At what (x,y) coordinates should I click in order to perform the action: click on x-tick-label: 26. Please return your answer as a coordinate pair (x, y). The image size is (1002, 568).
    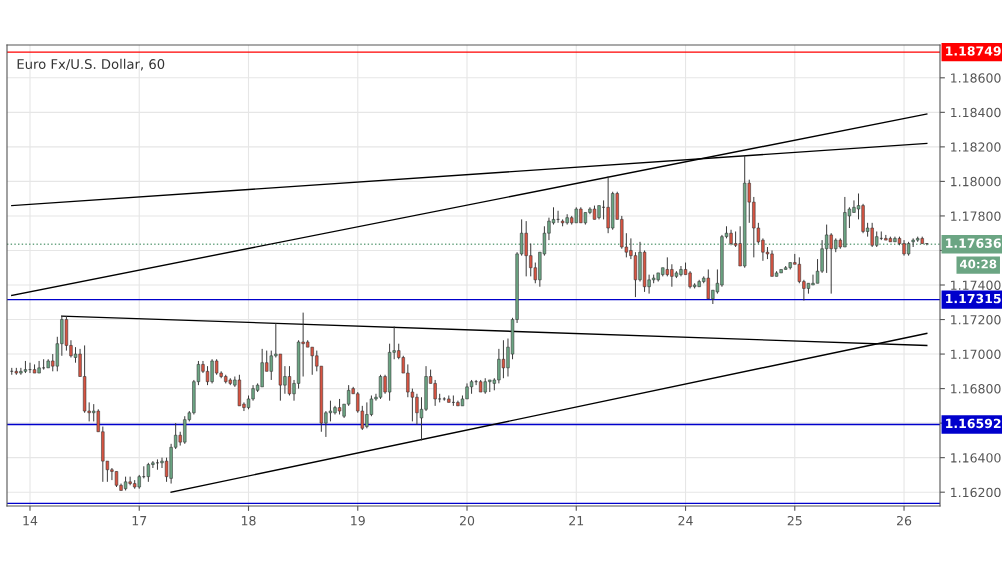
    Looking at the image, I should click on (904, 520).